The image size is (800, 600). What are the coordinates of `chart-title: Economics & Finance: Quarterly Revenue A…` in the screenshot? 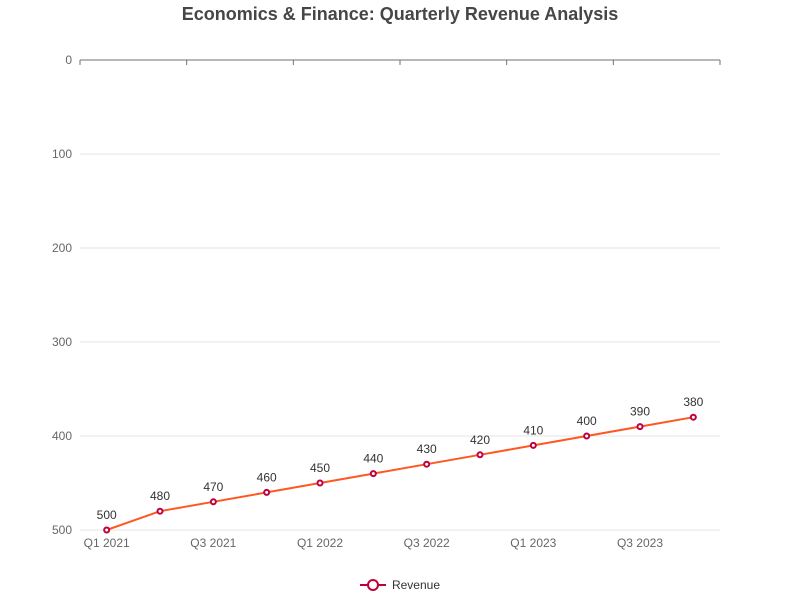 It's located at (400, 14).